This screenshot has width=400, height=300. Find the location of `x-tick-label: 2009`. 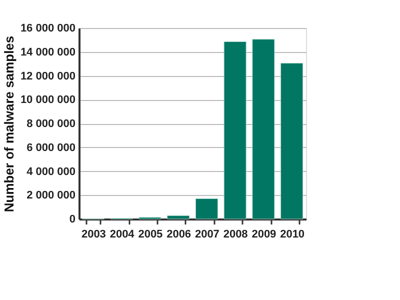

x-tick-label: 2009 is located at coordinates (264, 234).